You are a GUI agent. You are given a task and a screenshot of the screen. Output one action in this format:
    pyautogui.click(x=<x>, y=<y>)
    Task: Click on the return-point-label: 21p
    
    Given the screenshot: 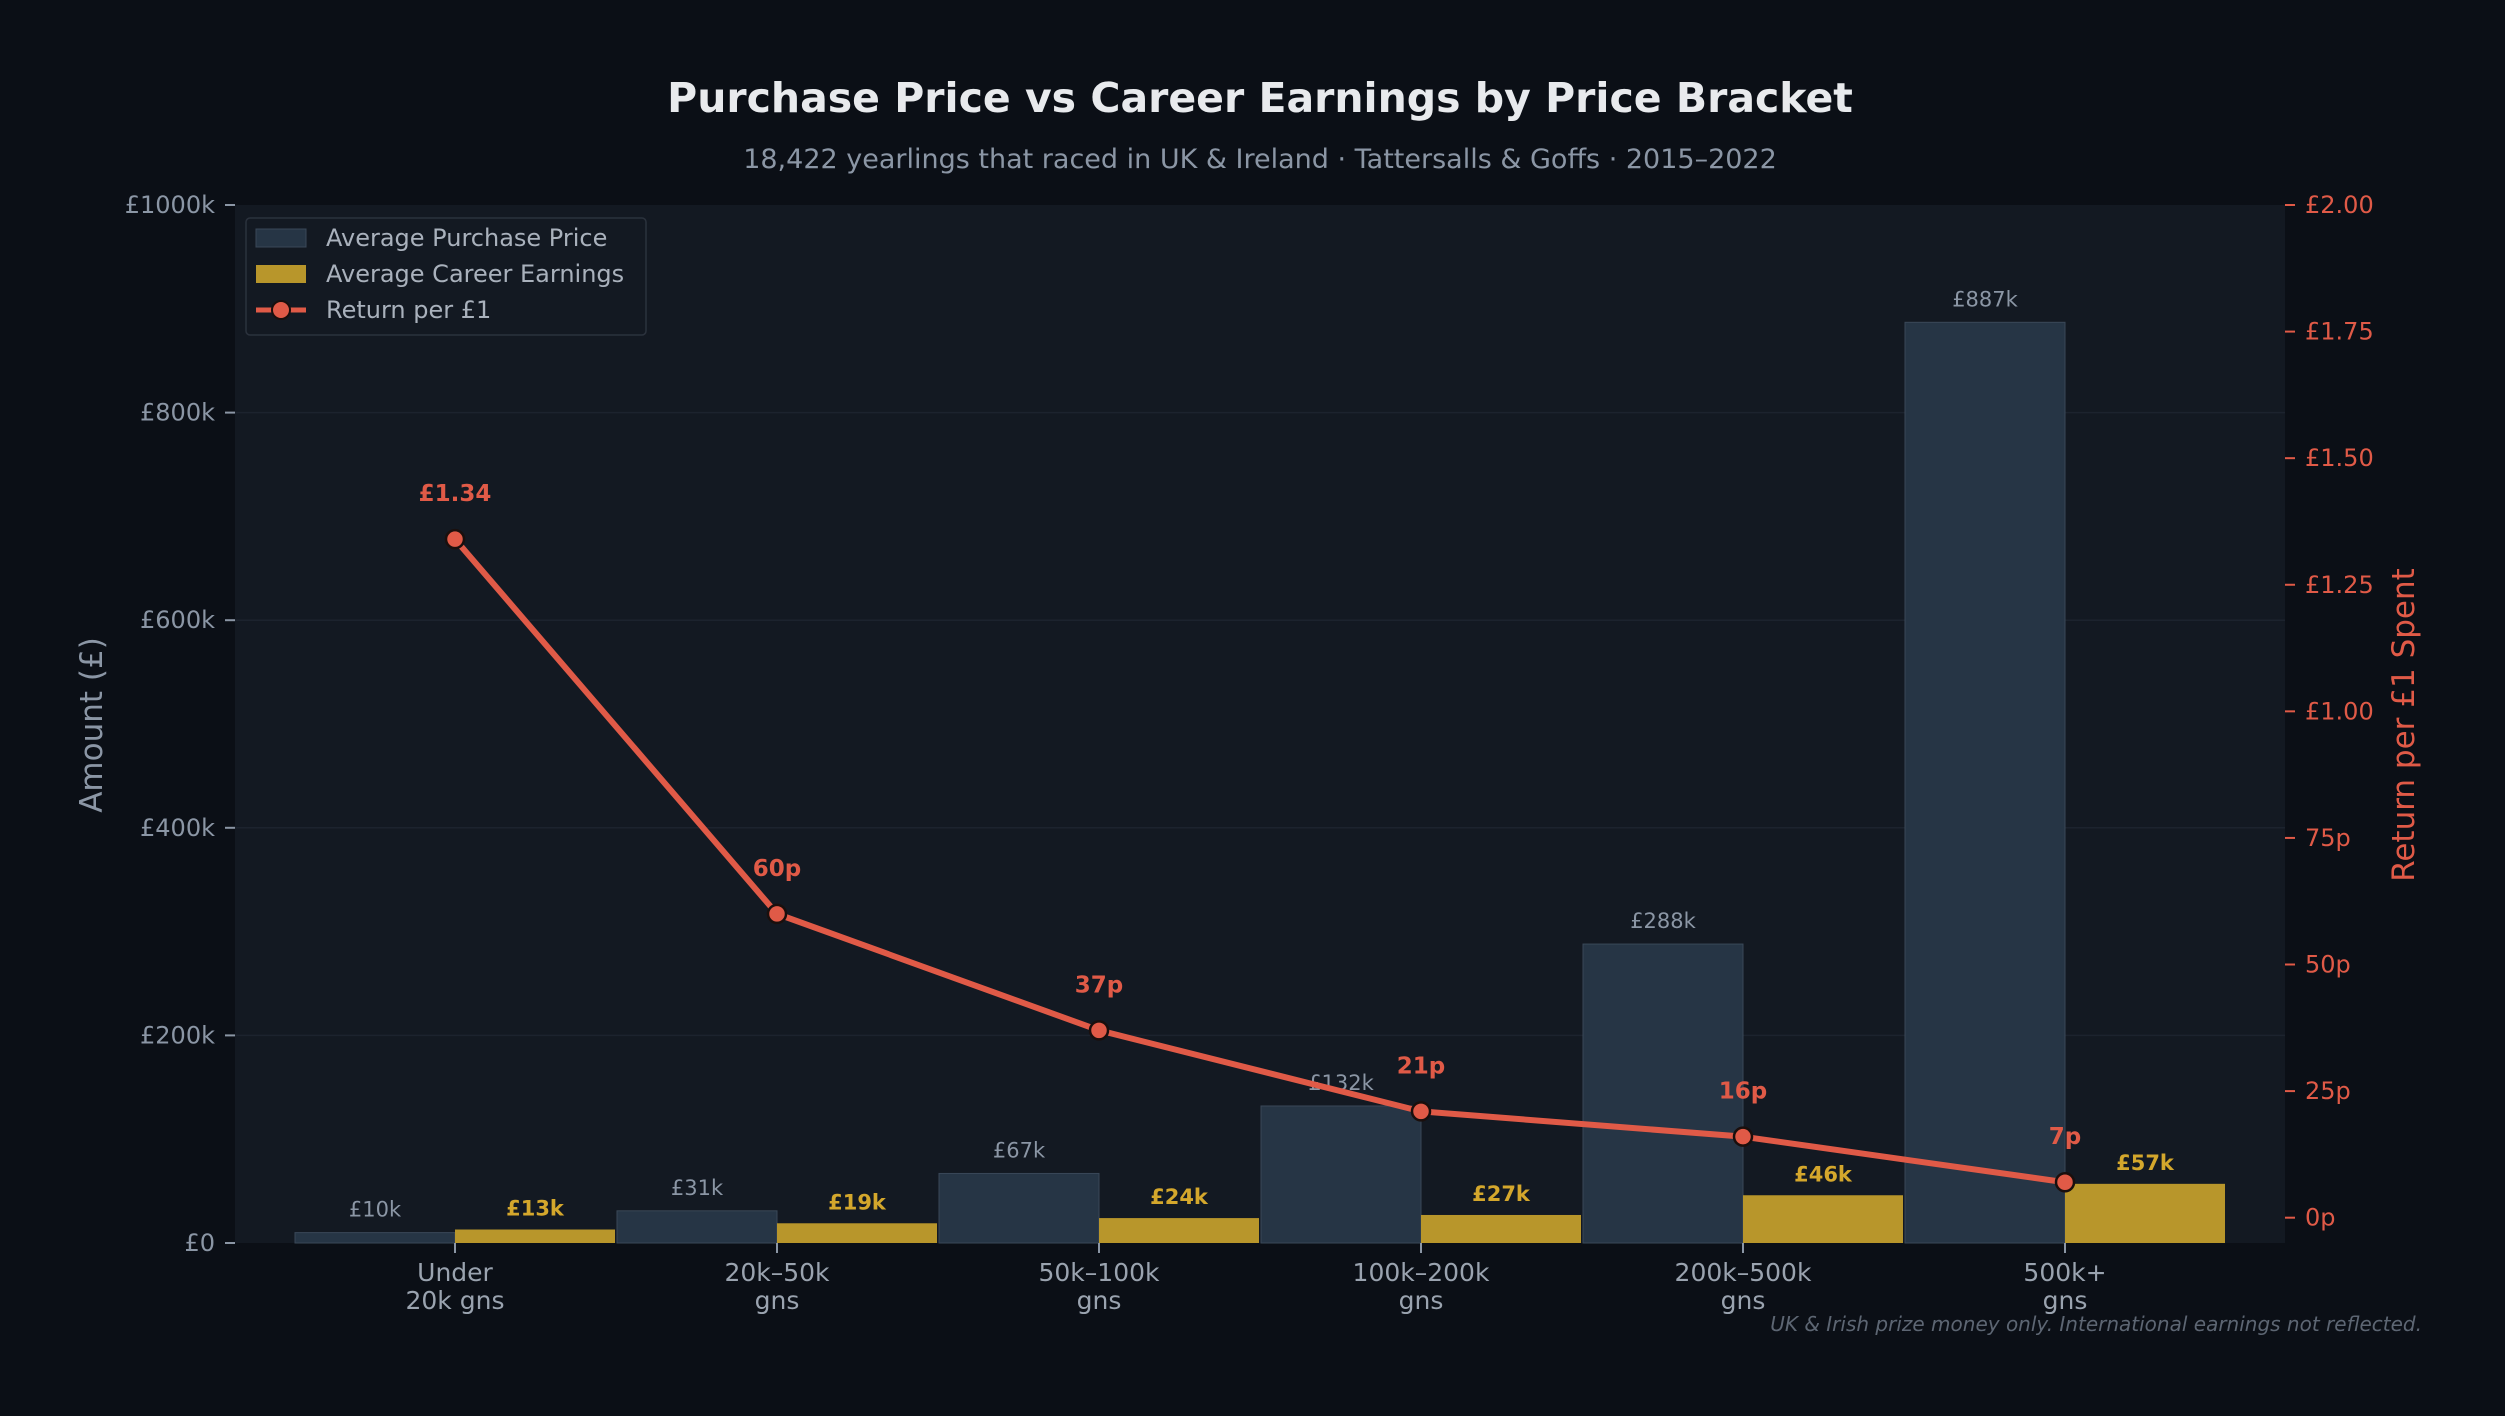 What is the action you would take?
    pyautogui.click(x=1421, y=1066)
    